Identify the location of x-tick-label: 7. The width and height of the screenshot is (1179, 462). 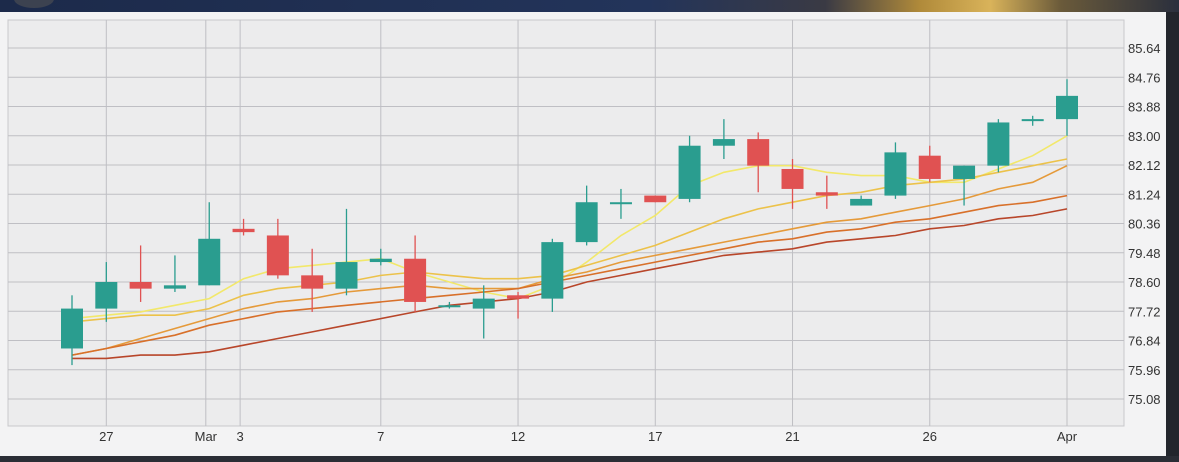
(380, 436).